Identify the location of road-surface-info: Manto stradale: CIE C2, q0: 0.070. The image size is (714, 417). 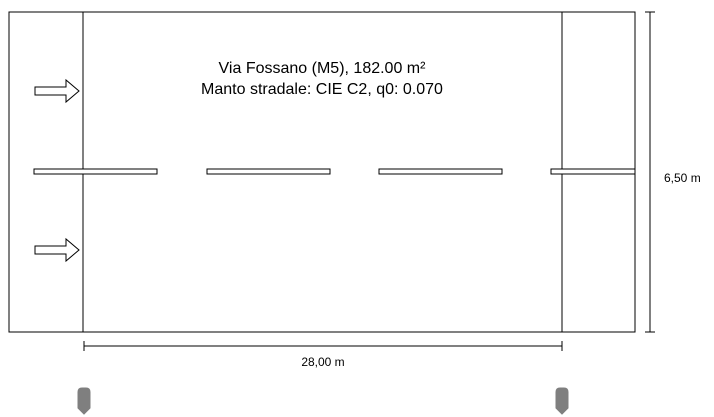
(322, 89).